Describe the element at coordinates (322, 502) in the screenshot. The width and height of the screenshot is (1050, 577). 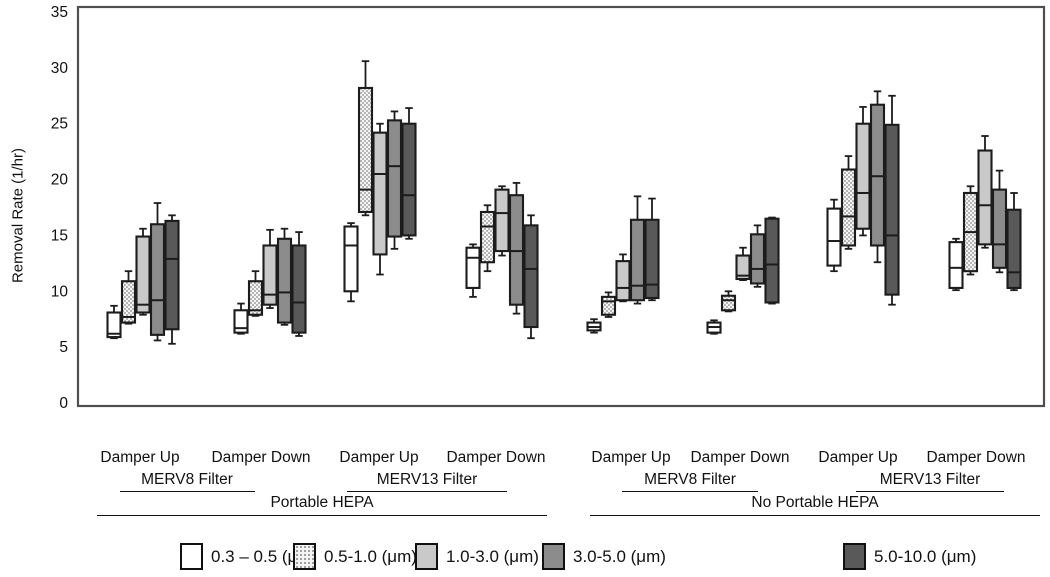
I see `hepa-label: Portable HEPA` at that location.